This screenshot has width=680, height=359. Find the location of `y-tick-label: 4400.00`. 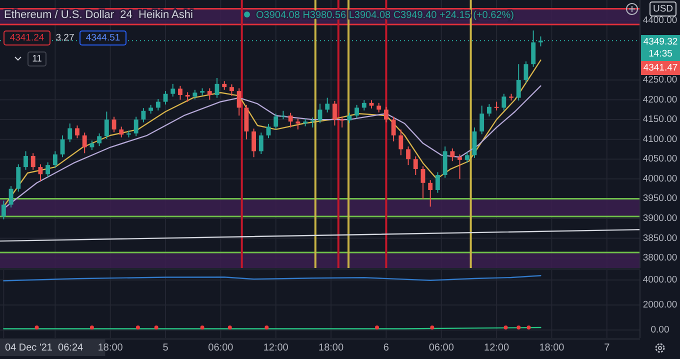

y-tick-label: 4400.00 is located at coordinates (660, 20).